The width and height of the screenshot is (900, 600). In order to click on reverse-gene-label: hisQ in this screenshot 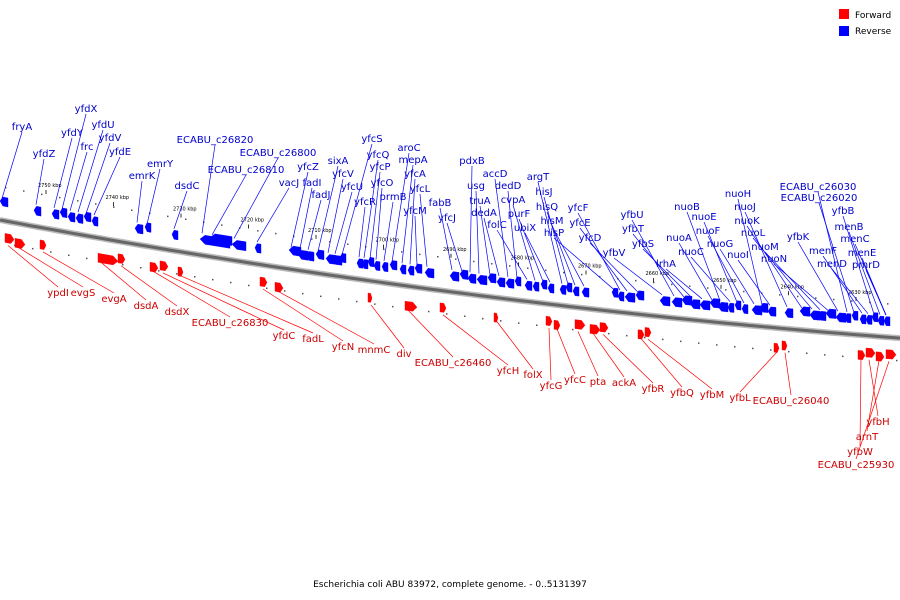, I will do `click(547, 207)`.